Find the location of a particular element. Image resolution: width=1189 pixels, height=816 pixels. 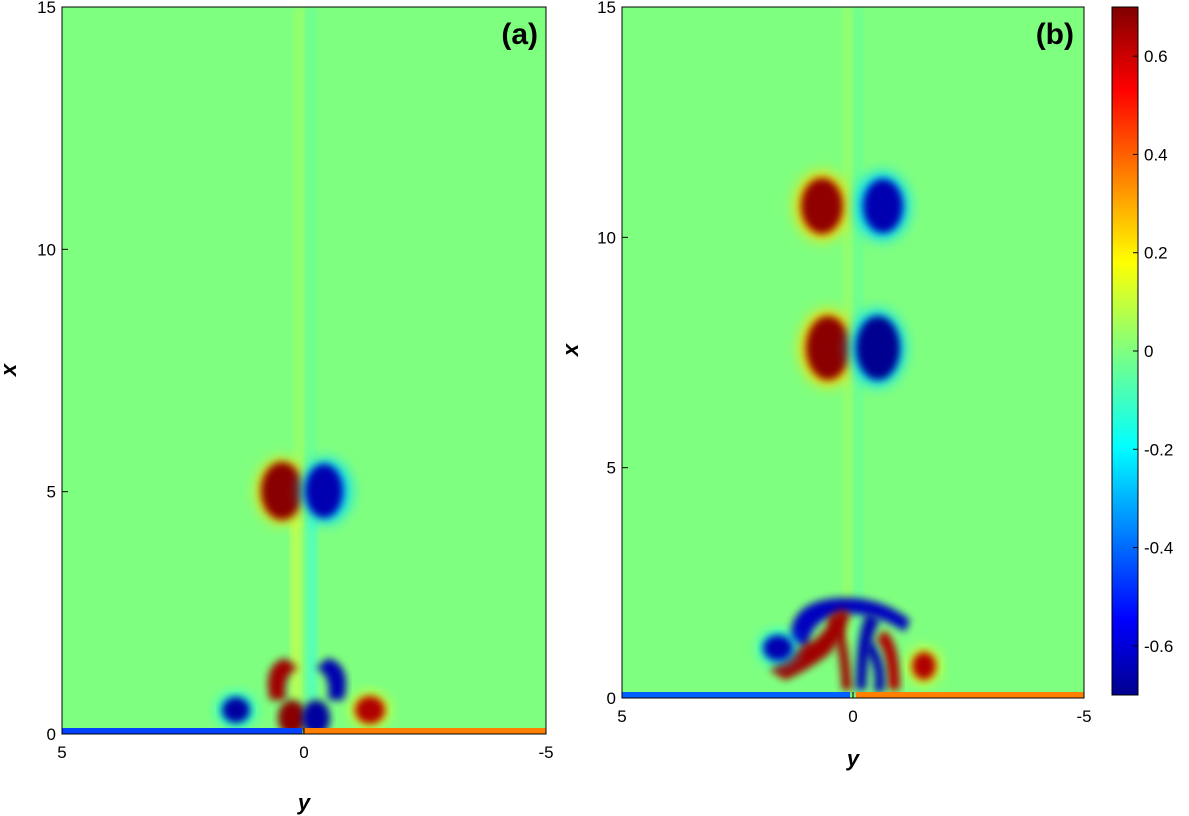

panel-a-label: (a) is located at coordinates (519, 34).